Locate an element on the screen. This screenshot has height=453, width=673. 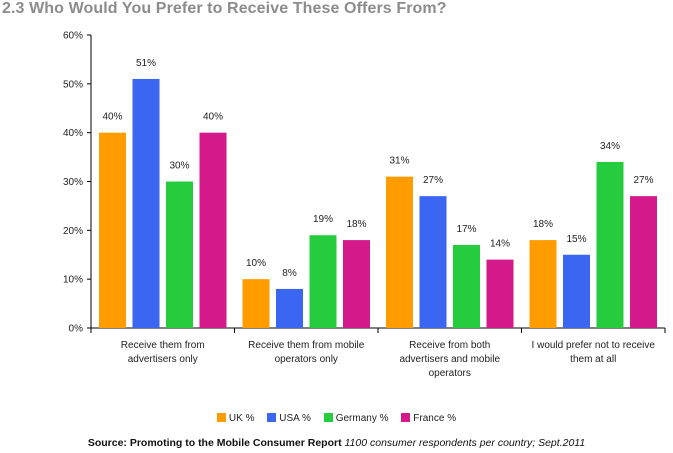
y-tick-label: 10% is located at coordinates (73, 280).